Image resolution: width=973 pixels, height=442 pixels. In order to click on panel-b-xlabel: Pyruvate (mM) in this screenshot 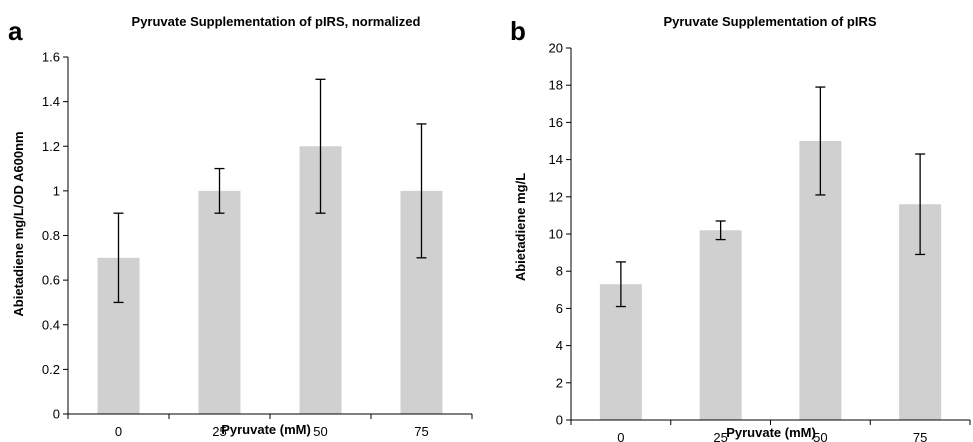, I will do `click(771, 432)`.